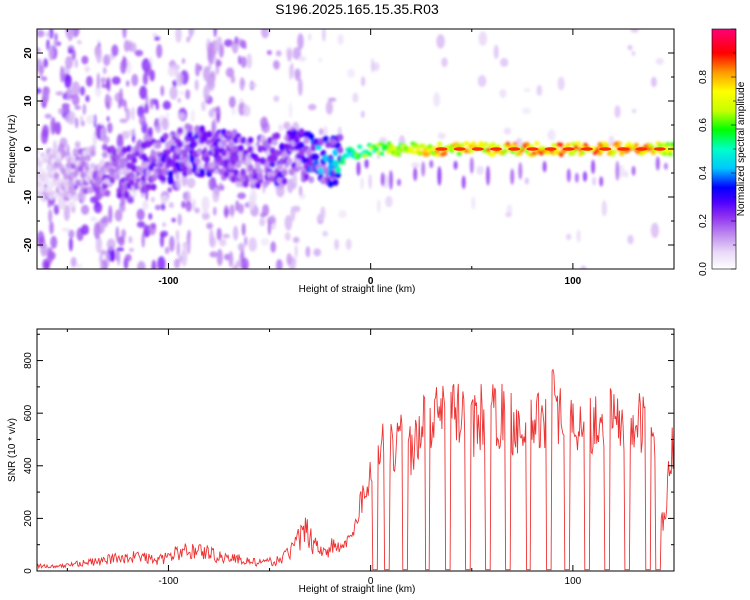 The height and width of the screenshot is (600, 750). What do you see at coordinates (28, 465) in the screenshot?
I see `y-tick-label: 400` at bounding box center [28, 465].